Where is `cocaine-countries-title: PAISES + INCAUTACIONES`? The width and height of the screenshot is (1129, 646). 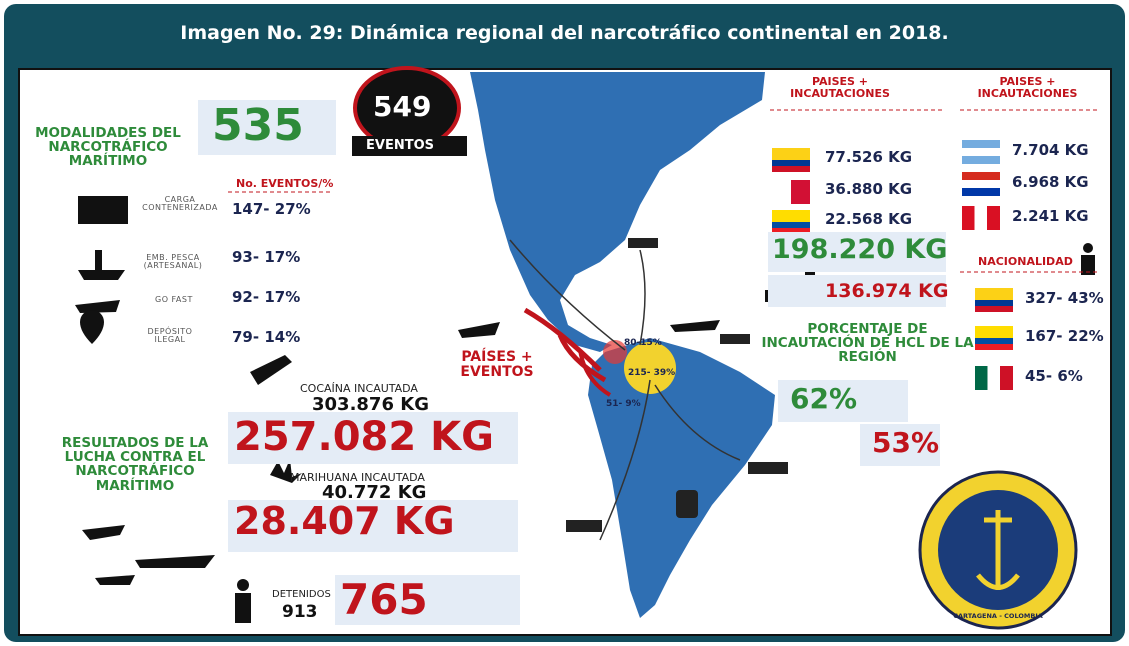 cocaine-countries-title: PAISES + INCAUTACIONES is located at coordinates (840, 87).